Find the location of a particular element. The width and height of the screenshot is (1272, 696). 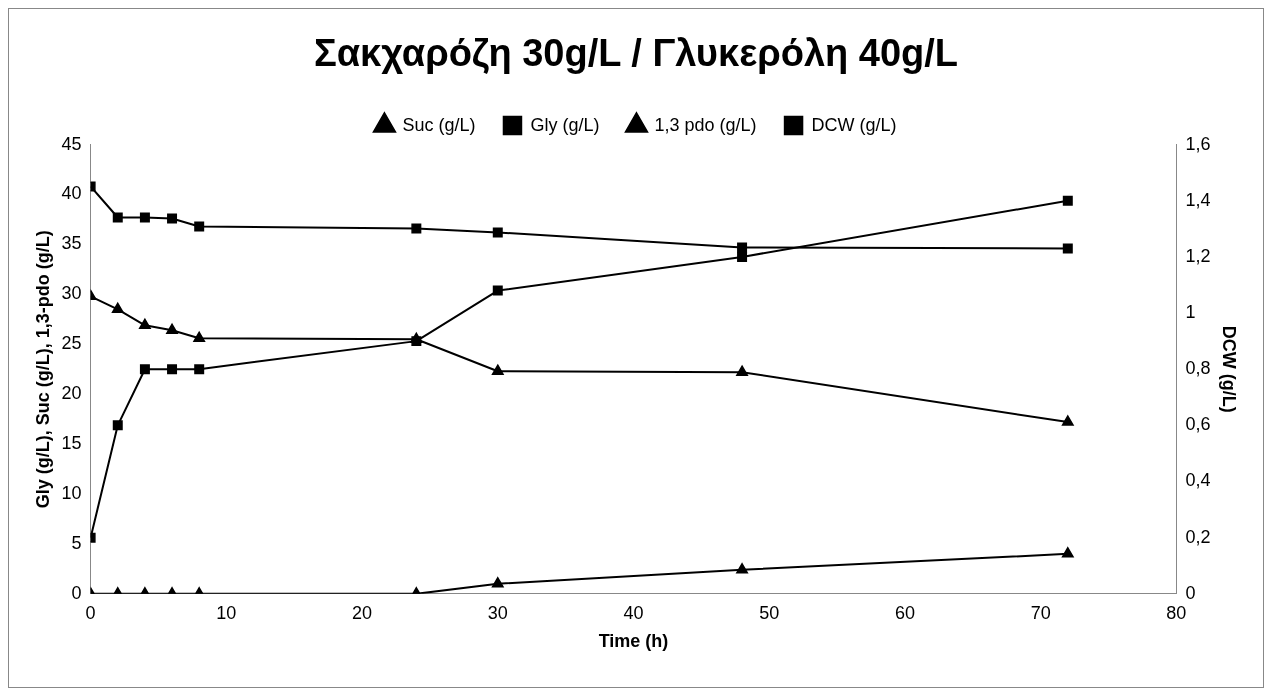

y2-tick-label: 0 is located at coordinates (1190, 592).